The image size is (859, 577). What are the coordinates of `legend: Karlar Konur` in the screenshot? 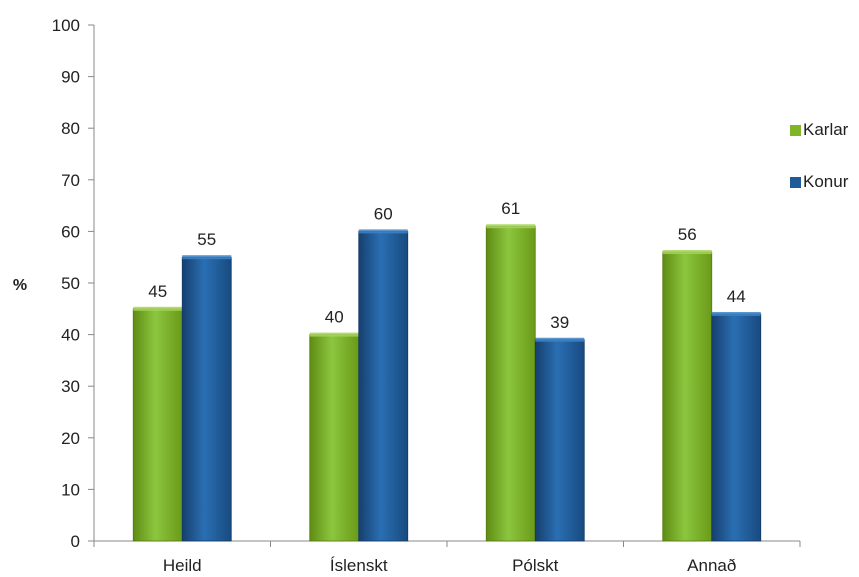 It's located at (819, 172).